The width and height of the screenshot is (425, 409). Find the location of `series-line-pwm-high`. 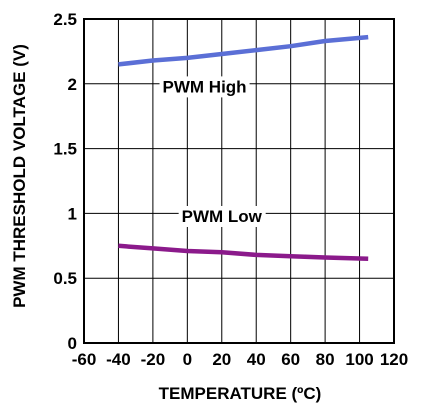

series-line-pwm-high is located at coordinates (243, 50).